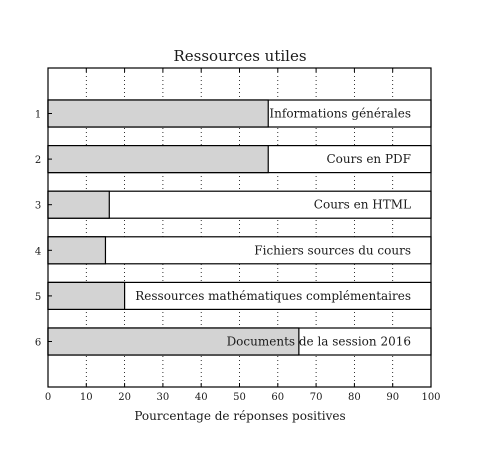 The height and width of the screenshot is (456, 479). I want to click on x-axis-label: Pourcentage de réponses positives, so click(239, 416).